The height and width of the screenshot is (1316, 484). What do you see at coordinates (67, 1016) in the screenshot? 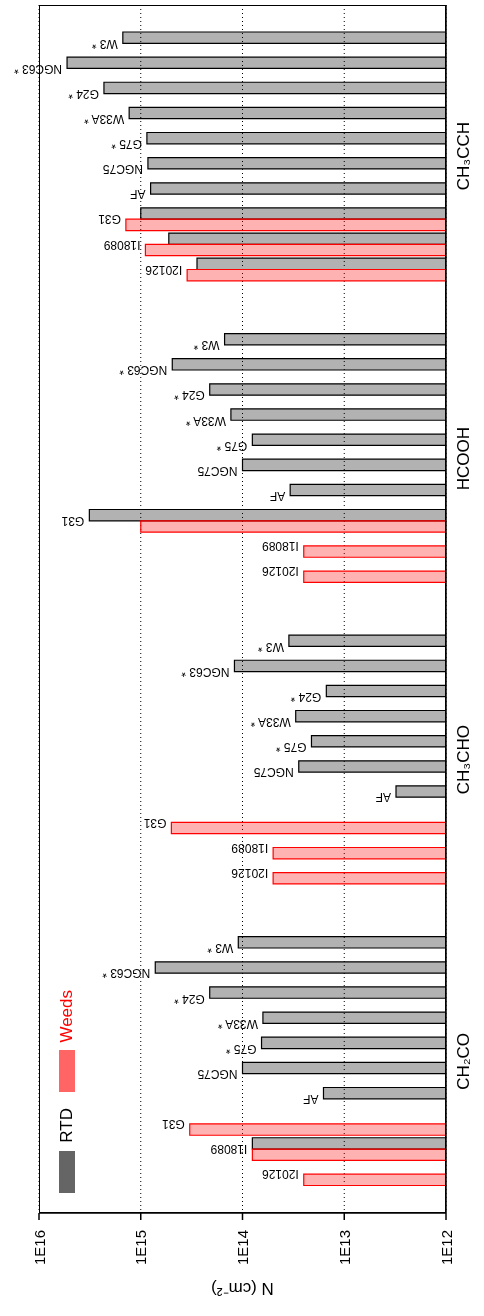
I see `text: Weeds` at bounding box center [67, 1016].